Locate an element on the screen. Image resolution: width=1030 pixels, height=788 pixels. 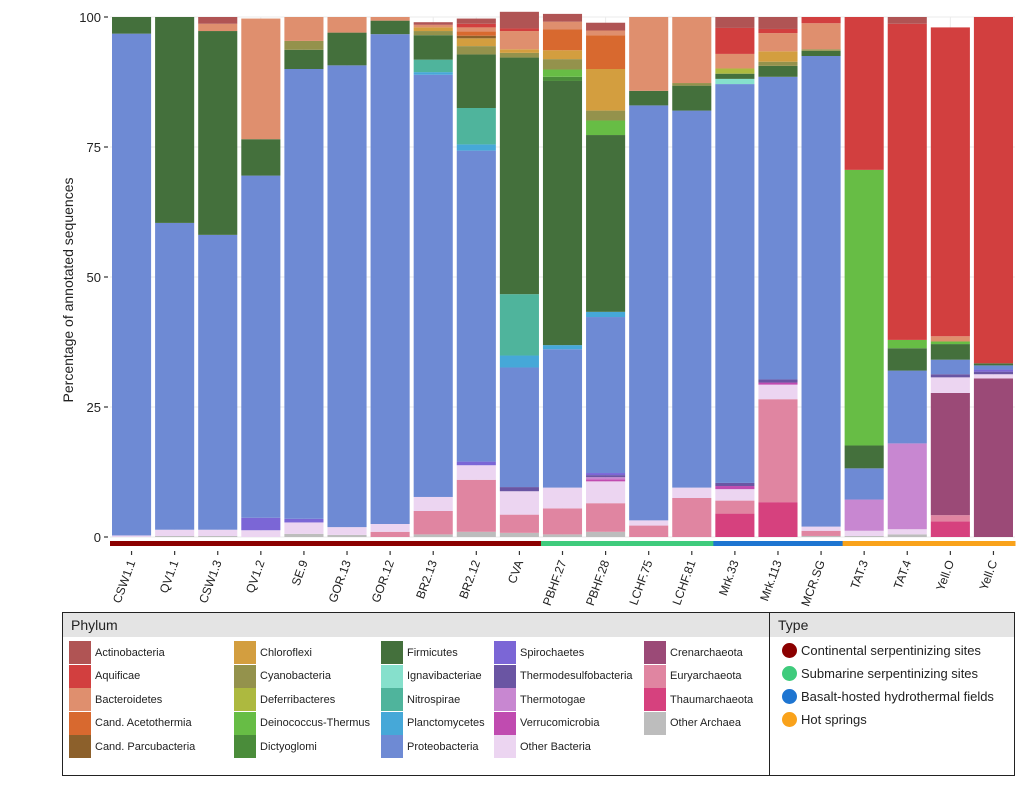
legend-label: Planctomycetes is located at coordinates (446, 723).